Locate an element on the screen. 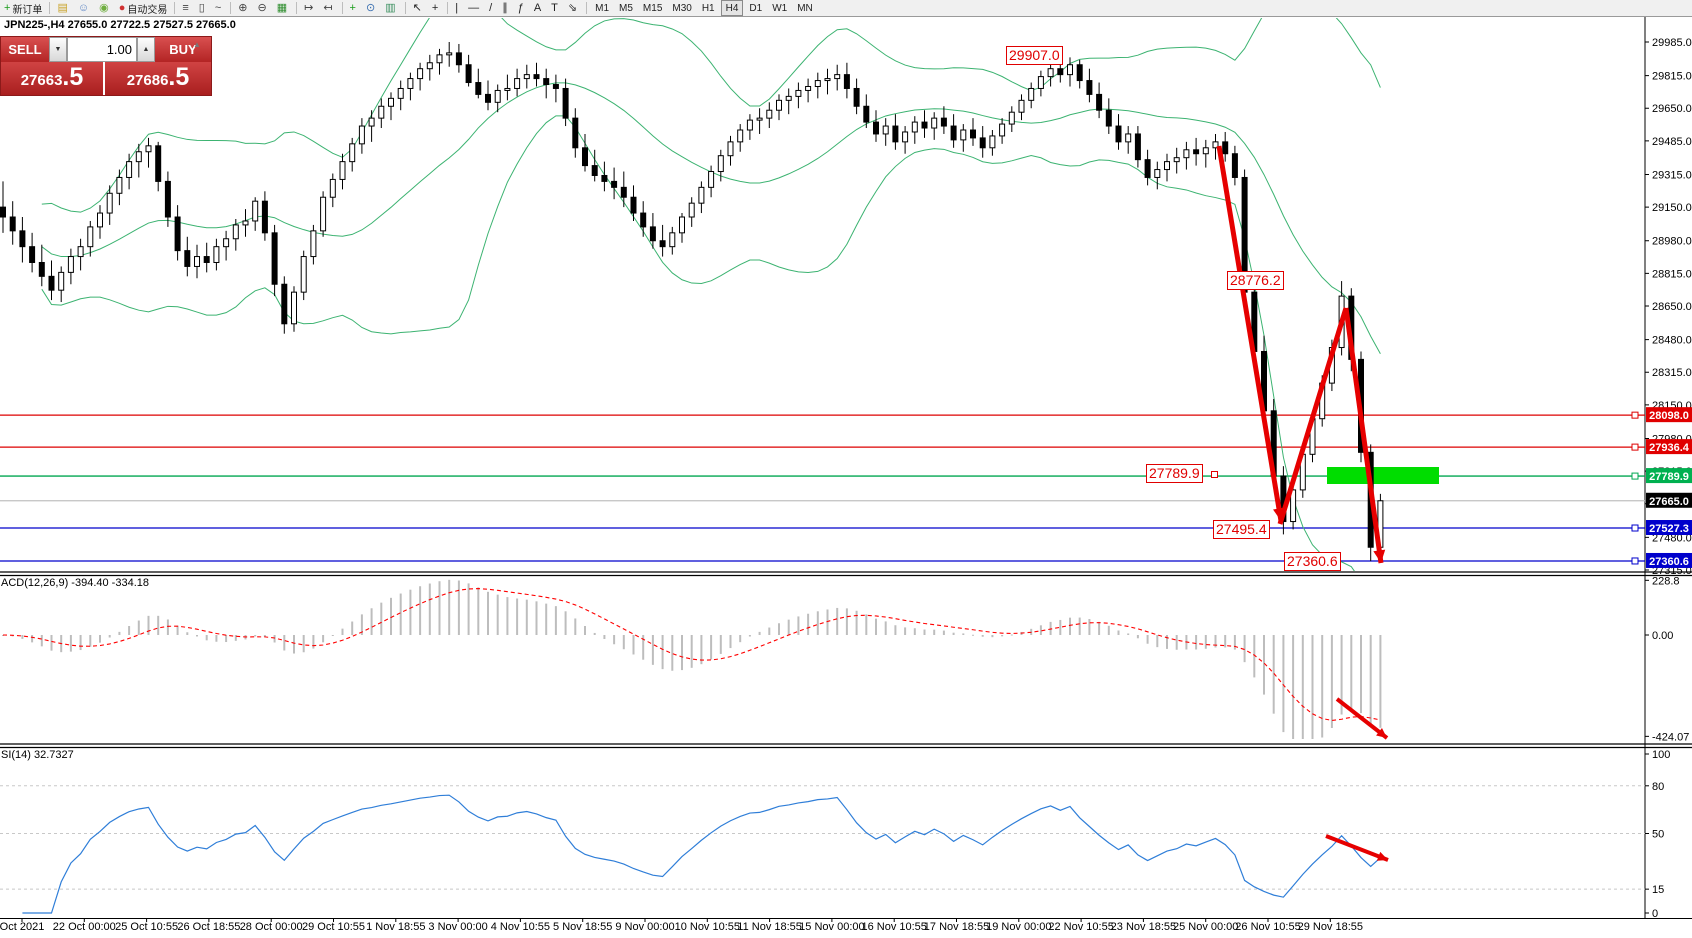 This screenshot has width=1692, height=938. time-axis-label: 4 Nov 10:55 is located at coordinates (520, 927).